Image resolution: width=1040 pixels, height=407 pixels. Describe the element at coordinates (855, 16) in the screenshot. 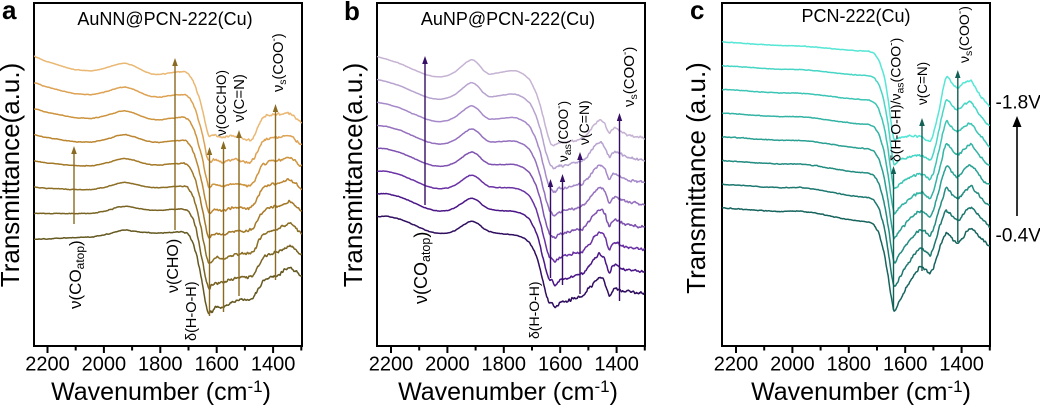

I see `svg-text: PCN-222(Cu)` at that location.